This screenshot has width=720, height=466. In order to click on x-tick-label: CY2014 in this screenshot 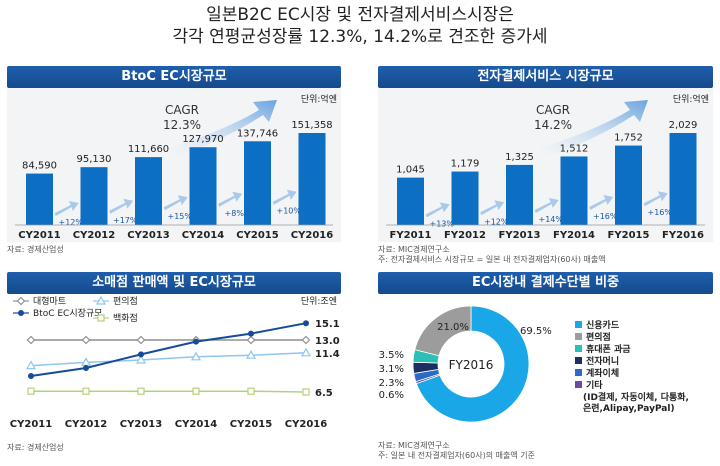, I will do `click(196, 424)`.